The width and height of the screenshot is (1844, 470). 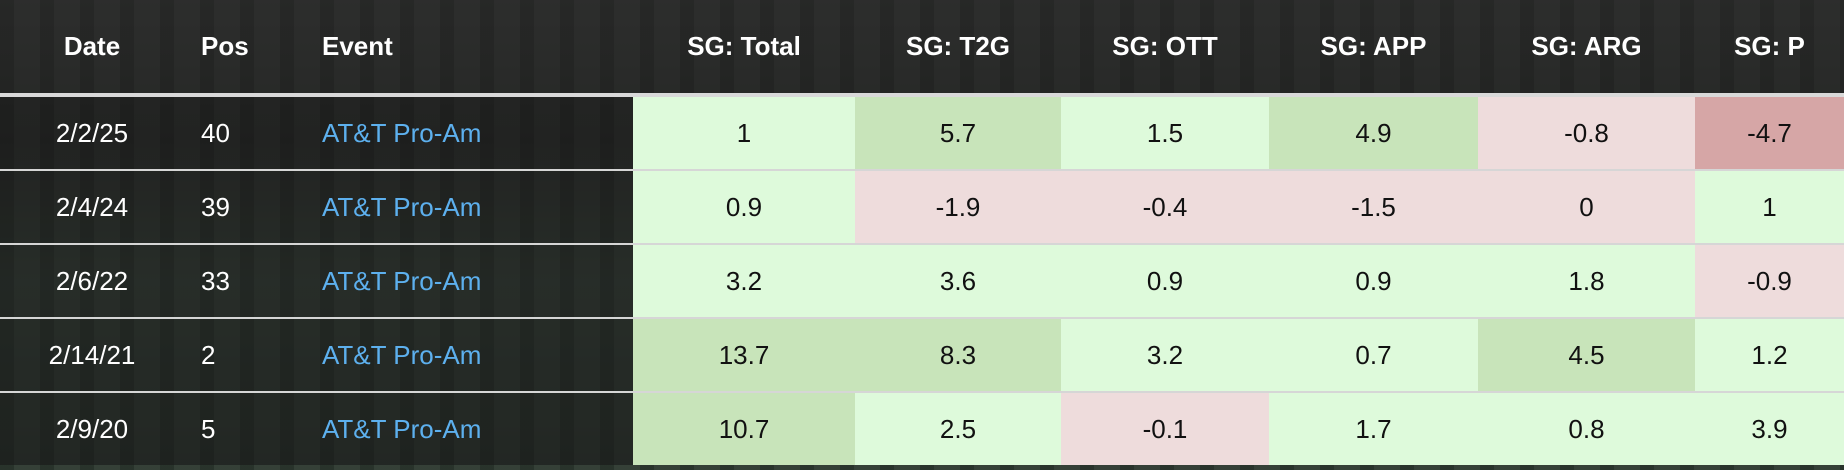 What do you see at coordinates (958, 354) in the screenshot?
I see `stat-cell: 8.3` at bounding box center [958, 354].